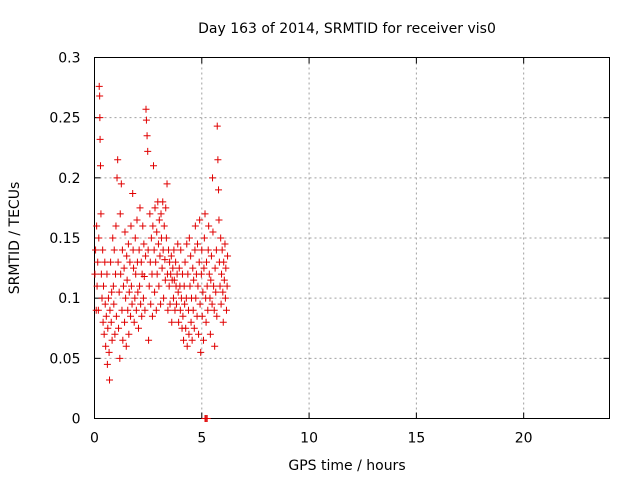  What do you see at coordinates (94, 439) in the screenshot?
I see `x-tick-label: 0` at bounding box center [94, 439].